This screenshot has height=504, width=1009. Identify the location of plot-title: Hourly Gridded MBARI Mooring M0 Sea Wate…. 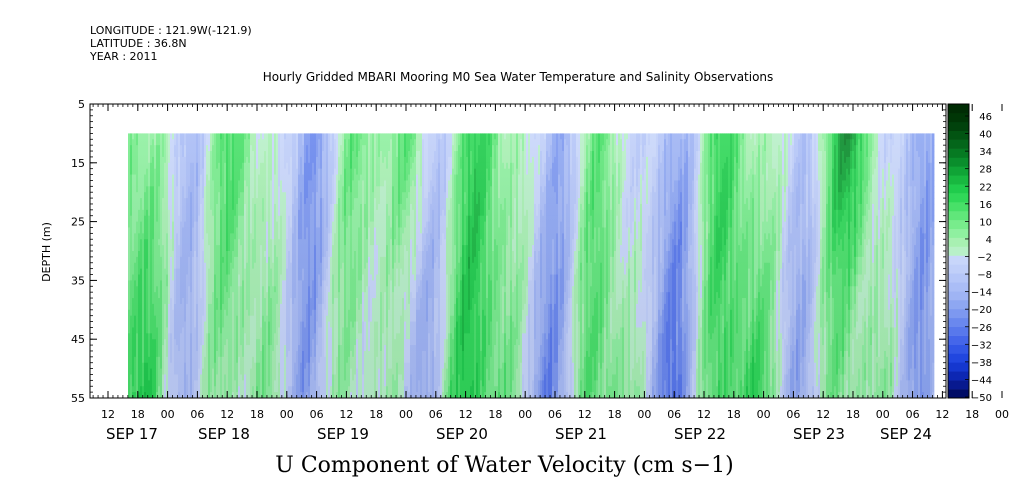
(518, 77).